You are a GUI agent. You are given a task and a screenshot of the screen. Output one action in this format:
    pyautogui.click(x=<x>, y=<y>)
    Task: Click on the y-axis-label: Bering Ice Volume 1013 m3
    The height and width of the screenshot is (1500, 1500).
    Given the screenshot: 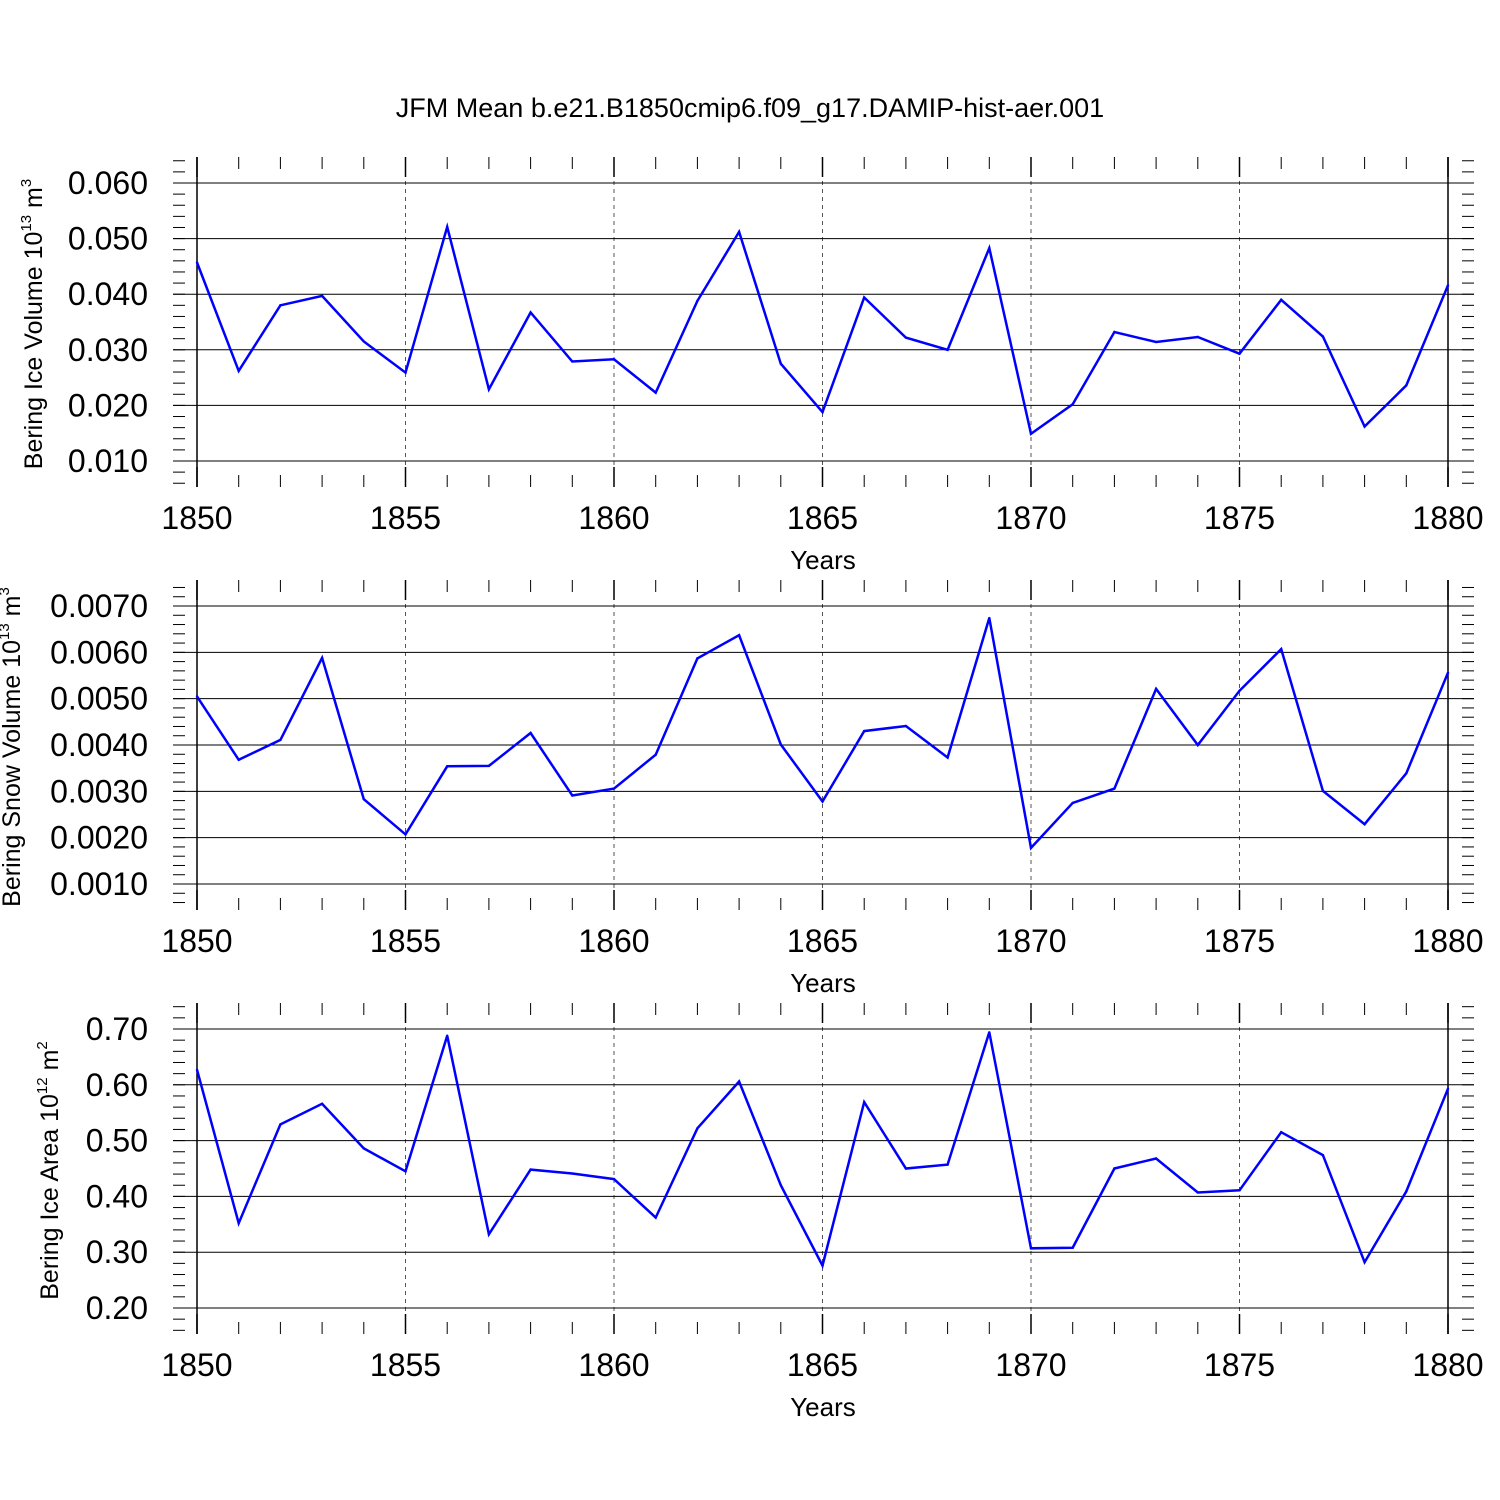 What is the action you would take?
    pyautogui.click(x=33, y=324)
    